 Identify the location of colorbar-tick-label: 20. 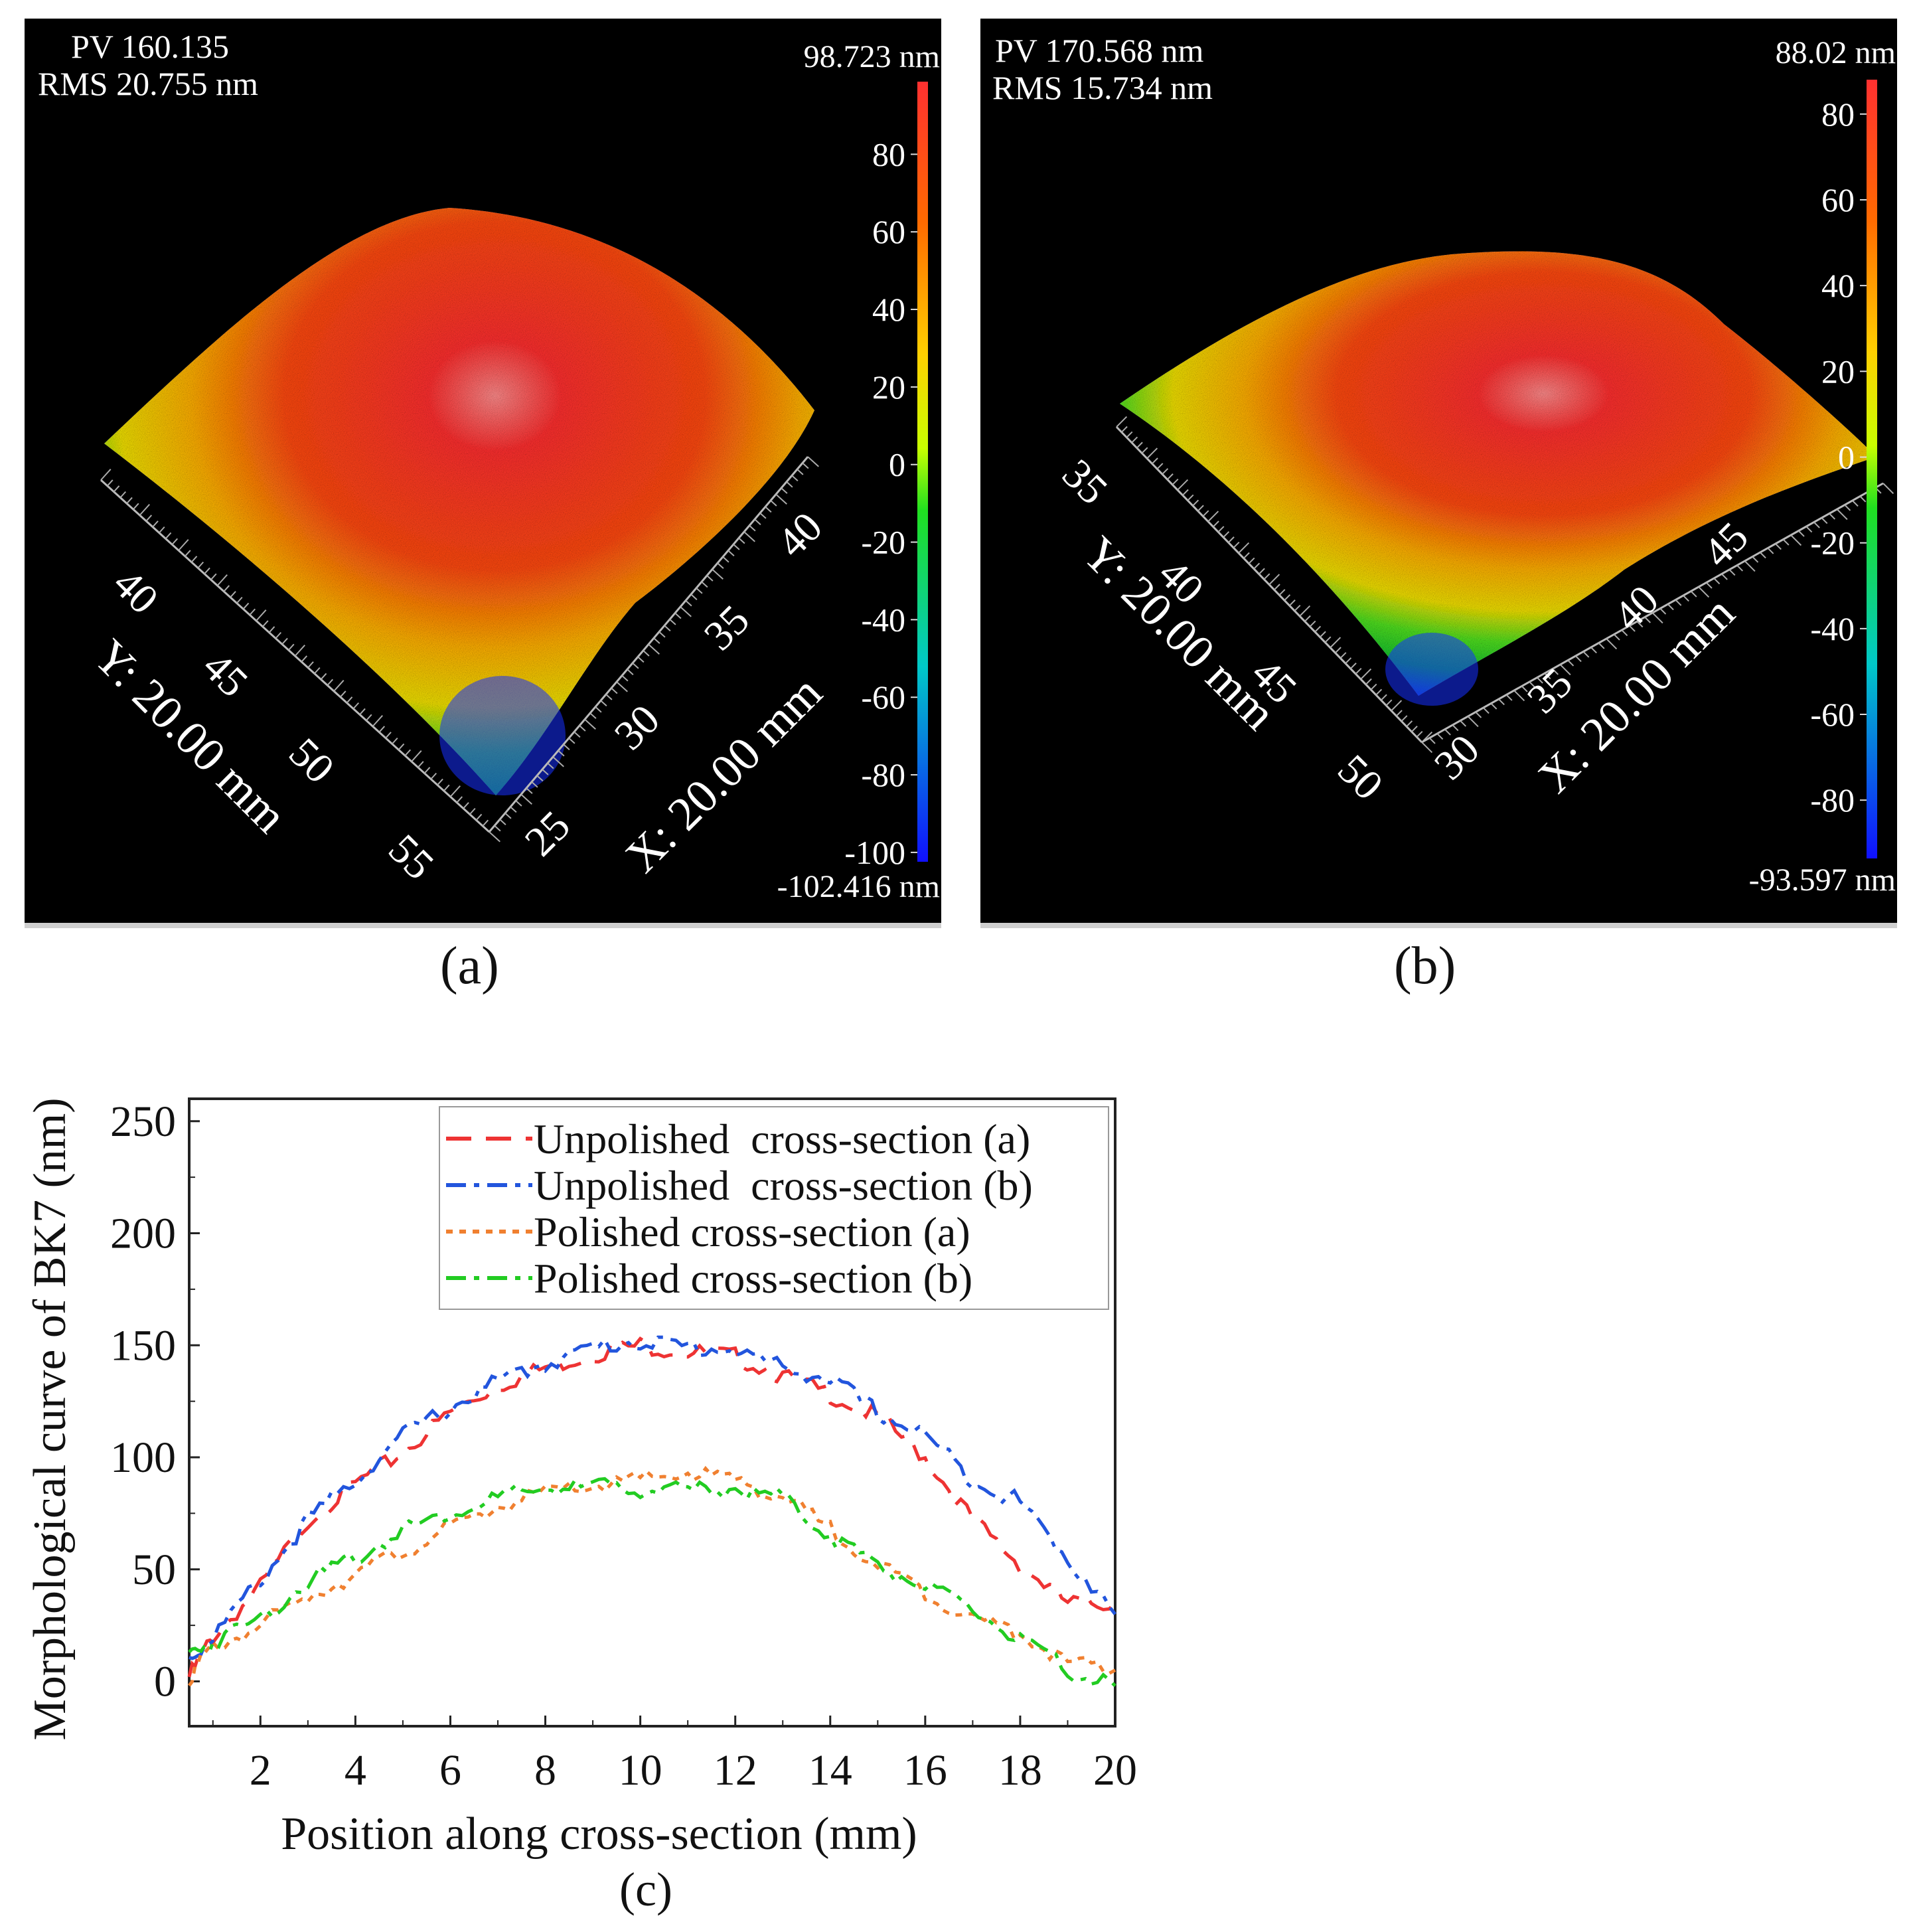
(1838, 371).